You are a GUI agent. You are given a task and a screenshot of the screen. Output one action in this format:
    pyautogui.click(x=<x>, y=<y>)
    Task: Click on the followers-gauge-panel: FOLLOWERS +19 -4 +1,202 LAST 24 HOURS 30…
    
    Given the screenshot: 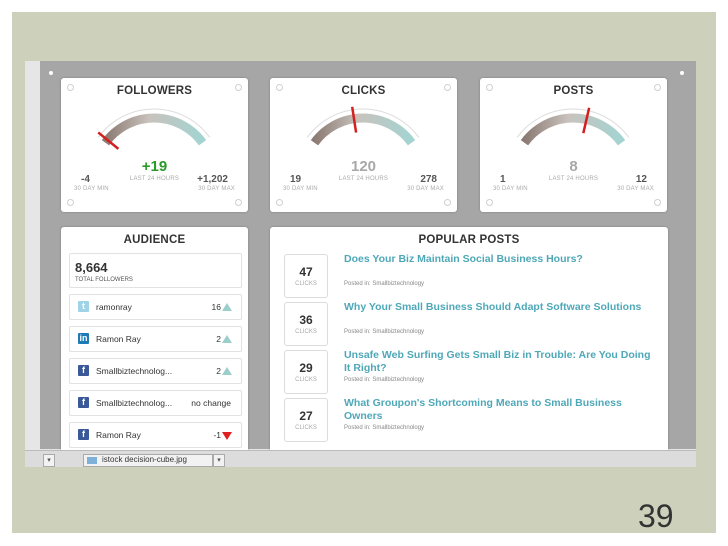 What is the action you would take?
    pyautogui.click(x=154, y=145)
    